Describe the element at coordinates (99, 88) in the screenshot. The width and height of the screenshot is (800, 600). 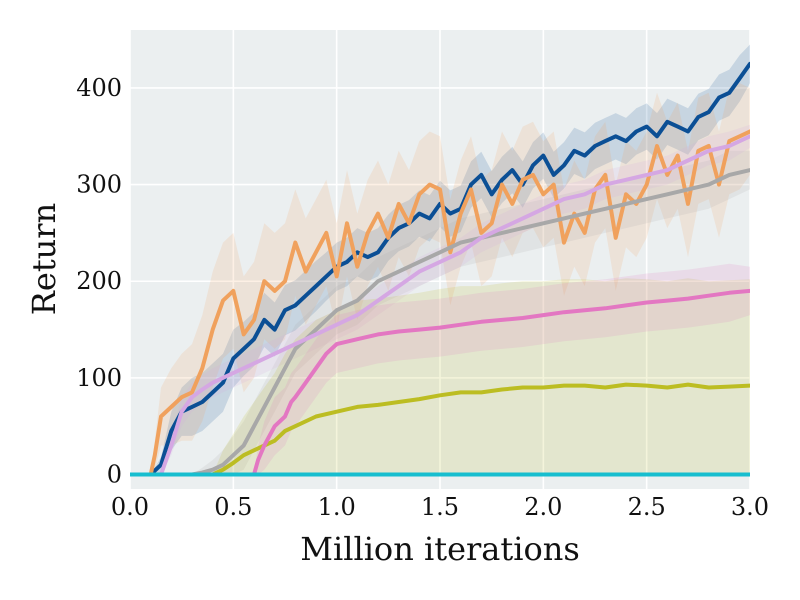
I see `y-tick-label: 400` at that location.